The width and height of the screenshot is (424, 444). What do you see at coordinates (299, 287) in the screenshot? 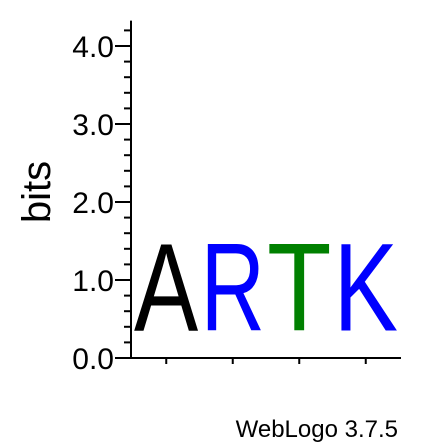
I see `logo-letter-T: T` at bounding box center [299, 287].